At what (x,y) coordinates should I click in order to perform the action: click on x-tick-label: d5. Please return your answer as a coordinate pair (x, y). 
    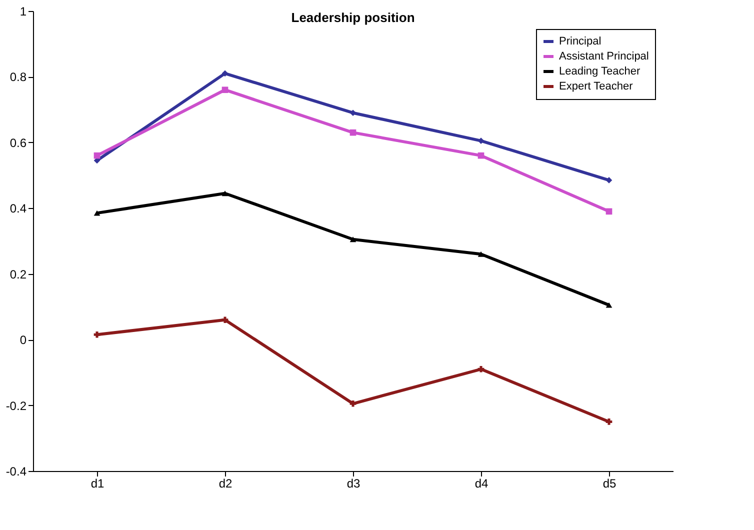
    Looking at the image, I should click on (609, 483).